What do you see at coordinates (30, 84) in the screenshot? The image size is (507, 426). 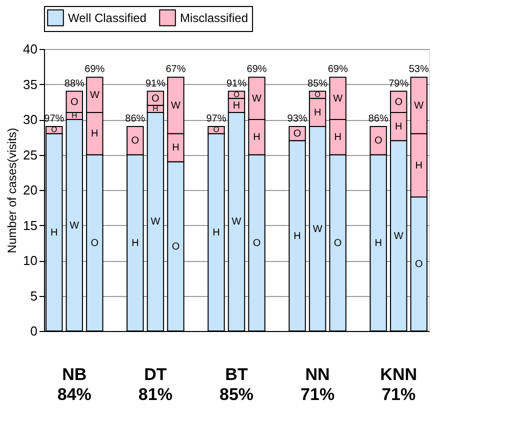 I see `y-tick-label: 35` at bounding box center [30, 84].